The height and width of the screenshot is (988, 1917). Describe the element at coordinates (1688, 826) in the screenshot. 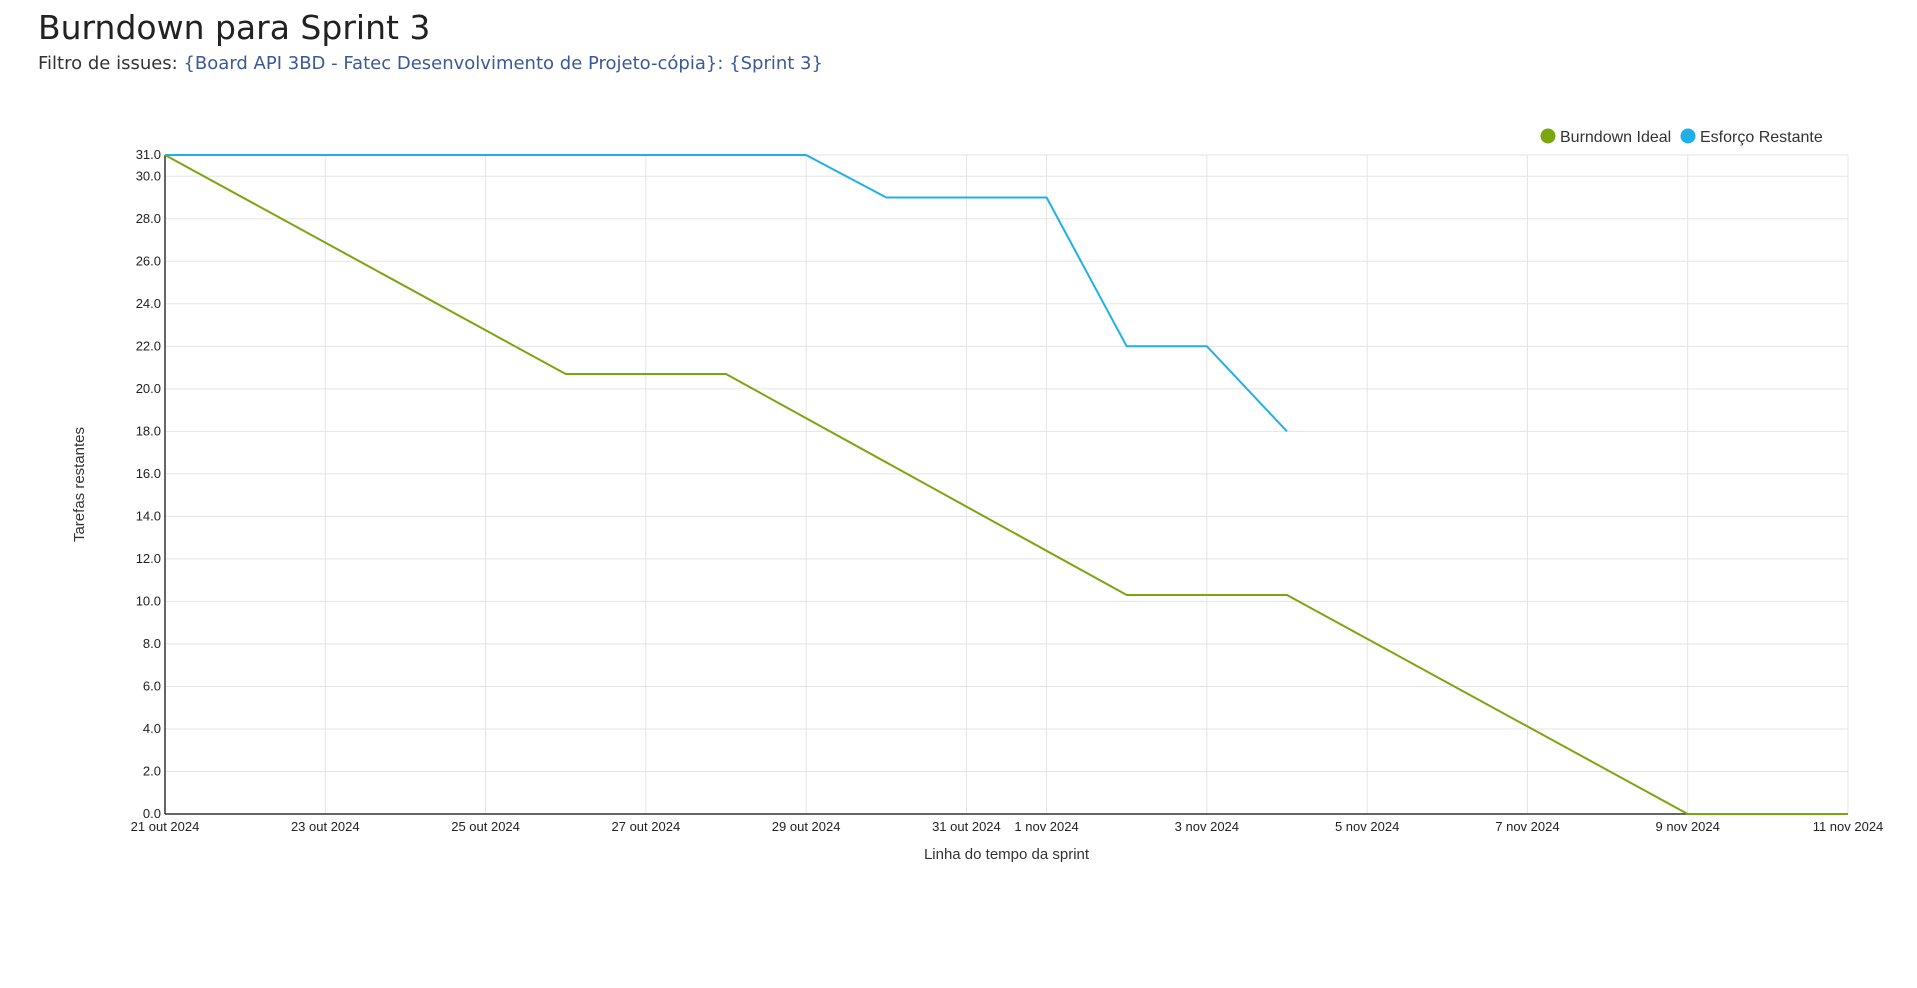

I see `x-tick-label: 9 nov 2024` at that location.